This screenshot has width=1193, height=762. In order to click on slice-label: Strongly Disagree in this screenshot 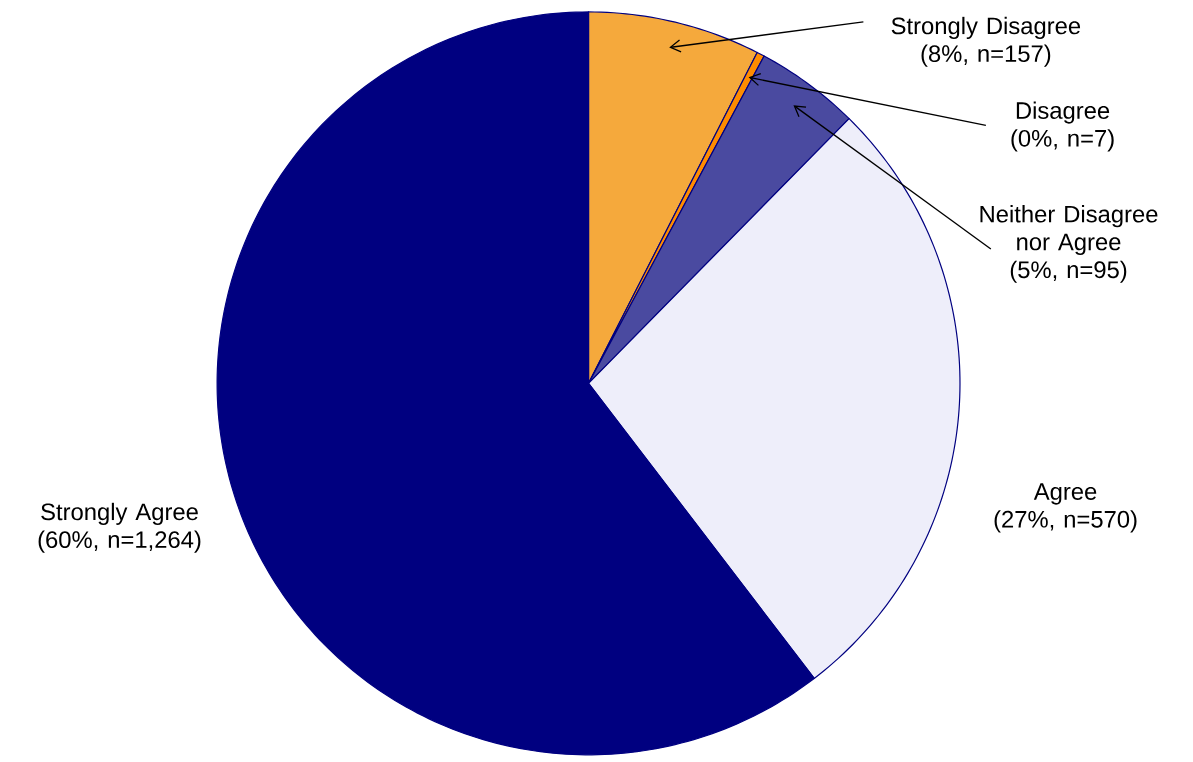, I will do `click(986, 28)`.